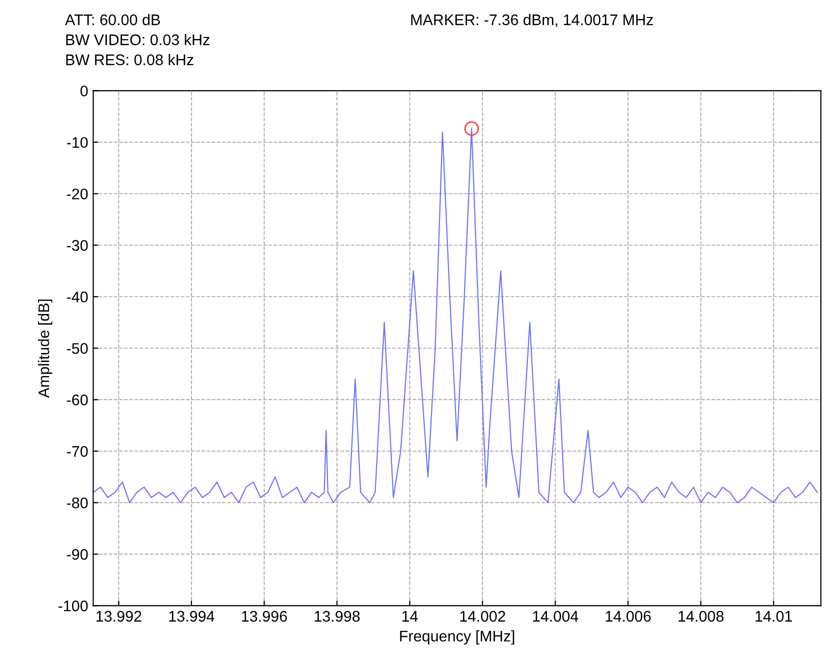  I want to click on y-tick-label: -80, so click(77, 503).